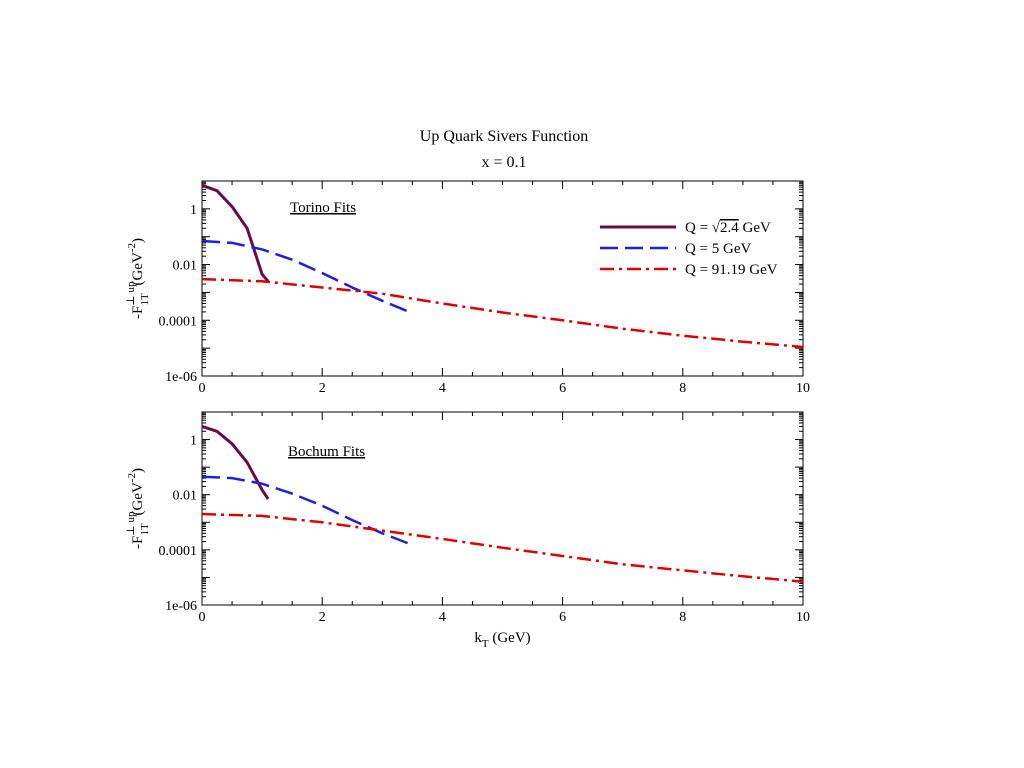 This screenshot has height=768, width=1024. I want to click on legend-label-suffix: GeV, so click(755, 228).